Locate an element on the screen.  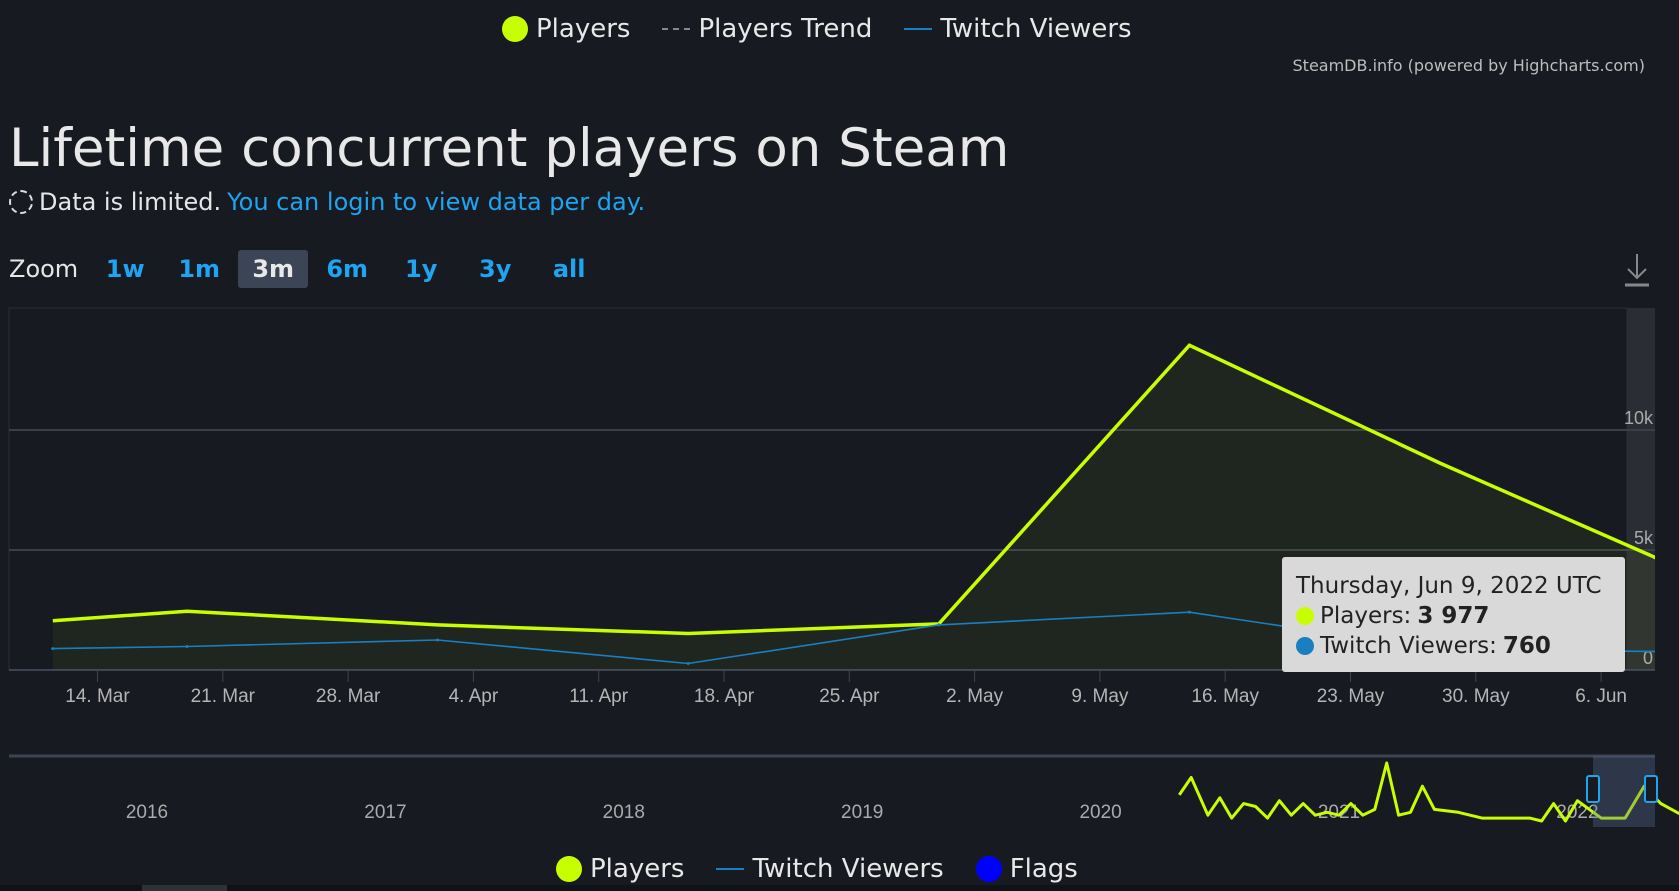
legend-top: Players Players Trend Twitch Viewers is located at coordinates (830, 29).